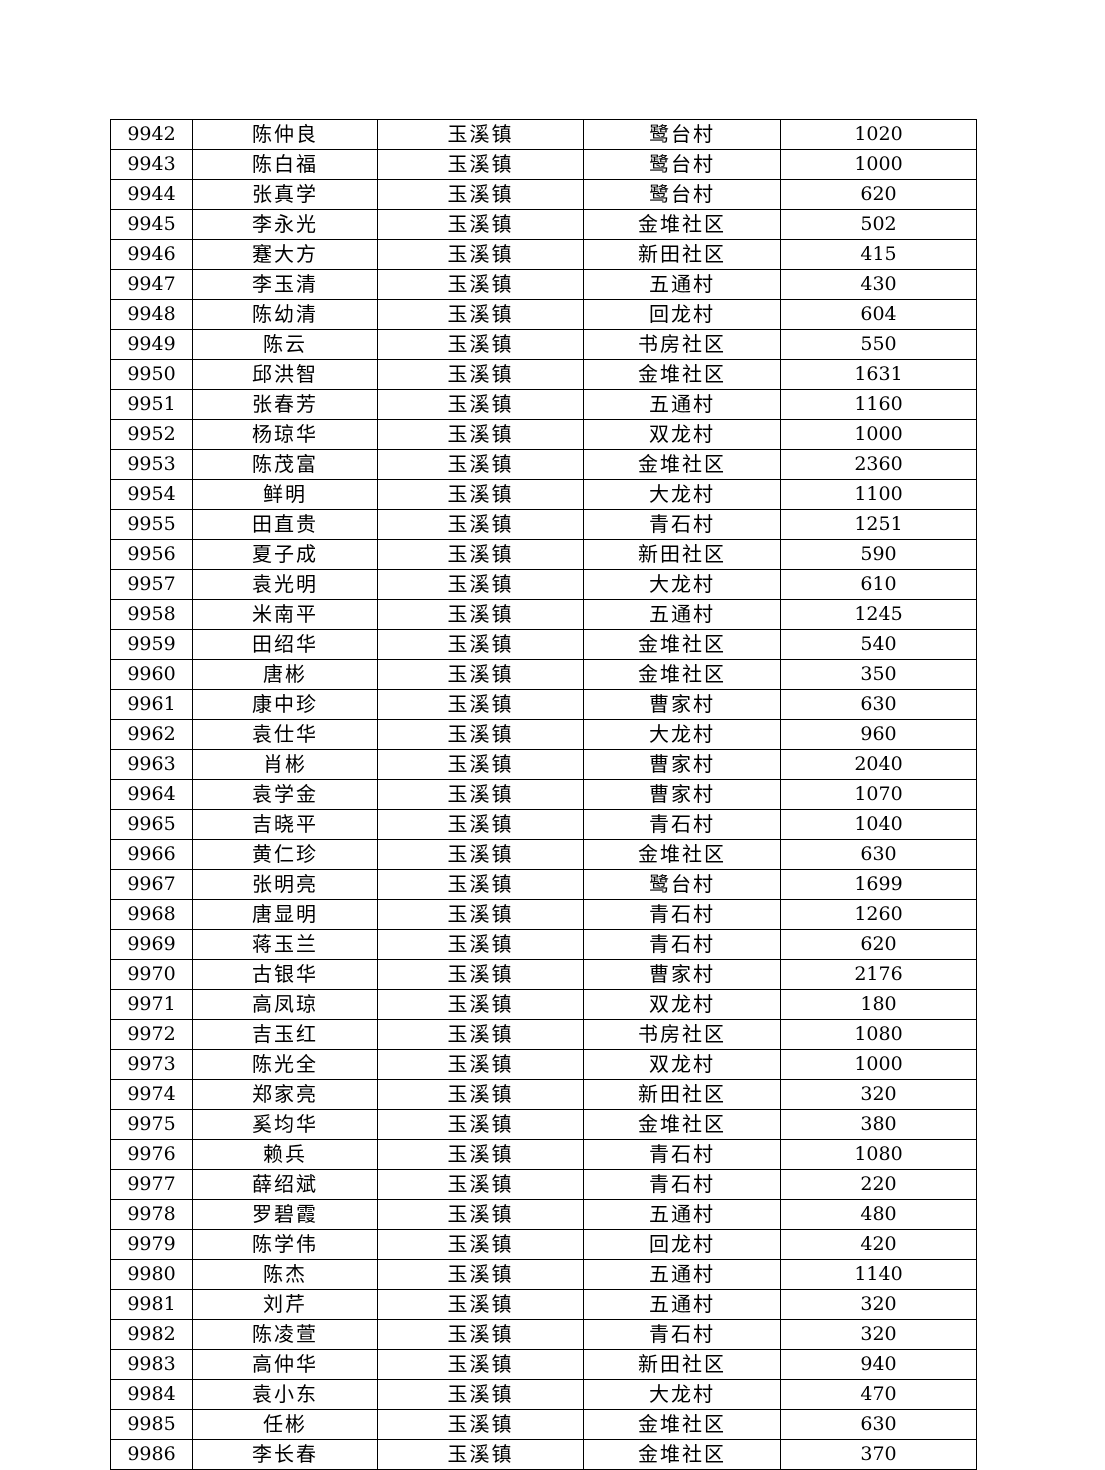 The width and height of the screenshot is (1105, 1470). I want to click on table-row: 9976 赖兵 玉溪镇 青石村 1080, so click(543, 1154).